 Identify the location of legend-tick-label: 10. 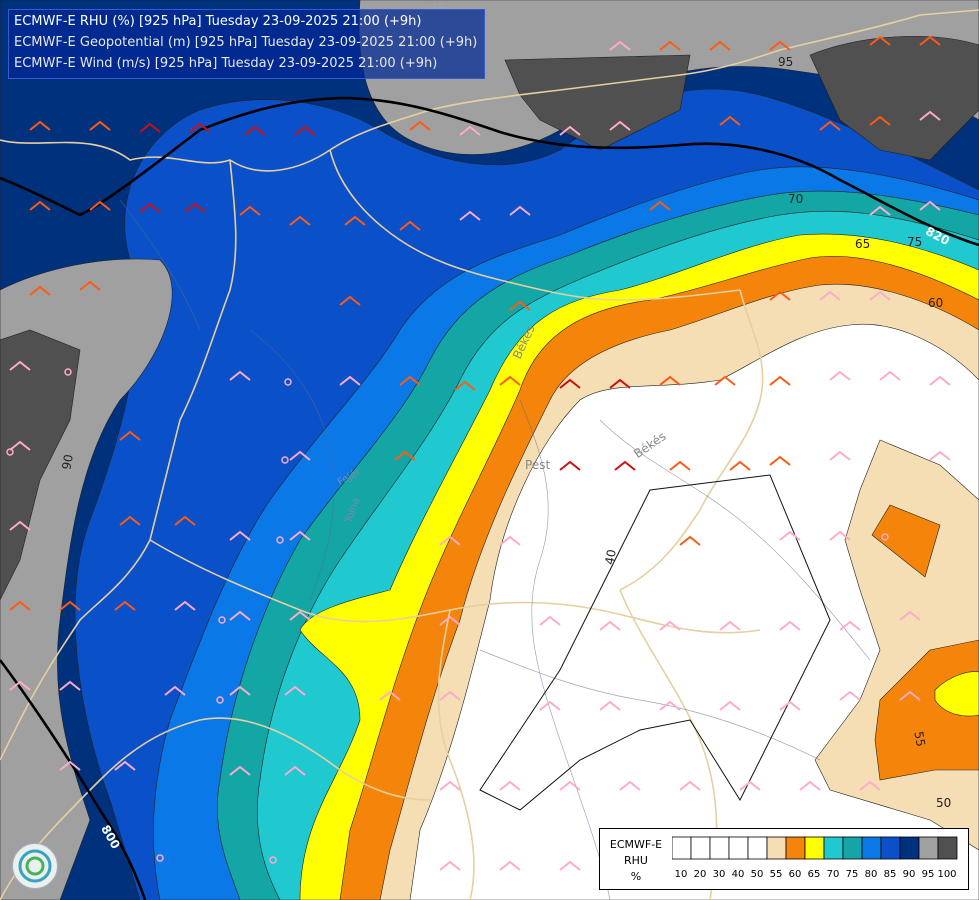
(681, 874).